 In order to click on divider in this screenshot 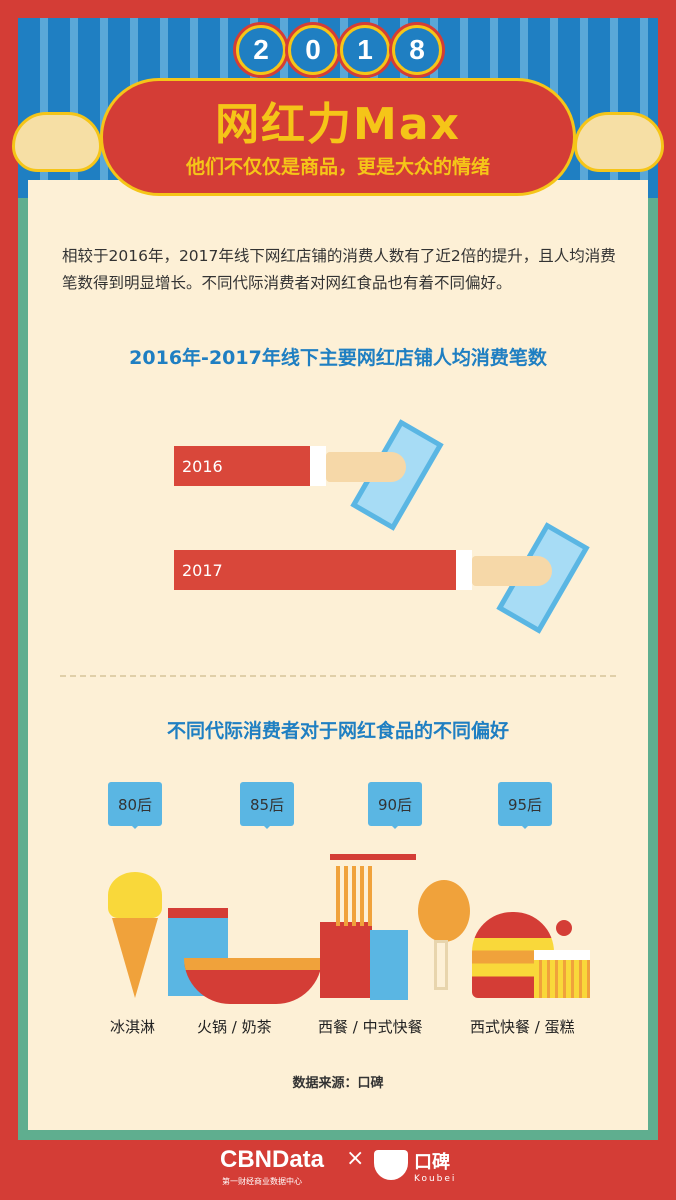, I will do `click(338, 676)`.